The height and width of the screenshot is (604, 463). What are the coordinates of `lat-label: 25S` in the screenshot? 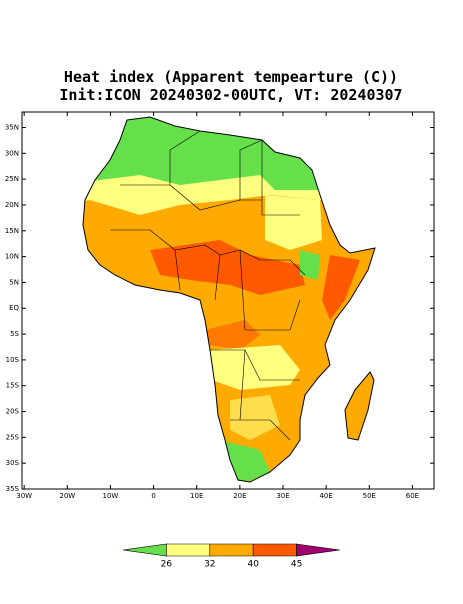 It's located at (13, 437).